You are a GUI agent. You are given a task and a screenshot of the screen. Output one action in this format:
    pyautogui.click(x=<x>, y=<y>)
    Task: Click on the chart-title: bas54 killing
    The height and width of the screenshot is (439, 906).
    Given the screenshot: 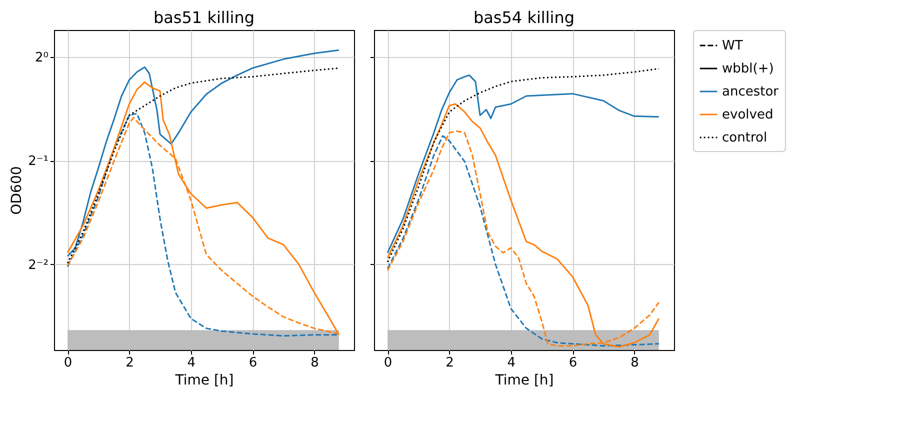 What is the action you would take?
    pyautogui.click(x=524, y=17)
    